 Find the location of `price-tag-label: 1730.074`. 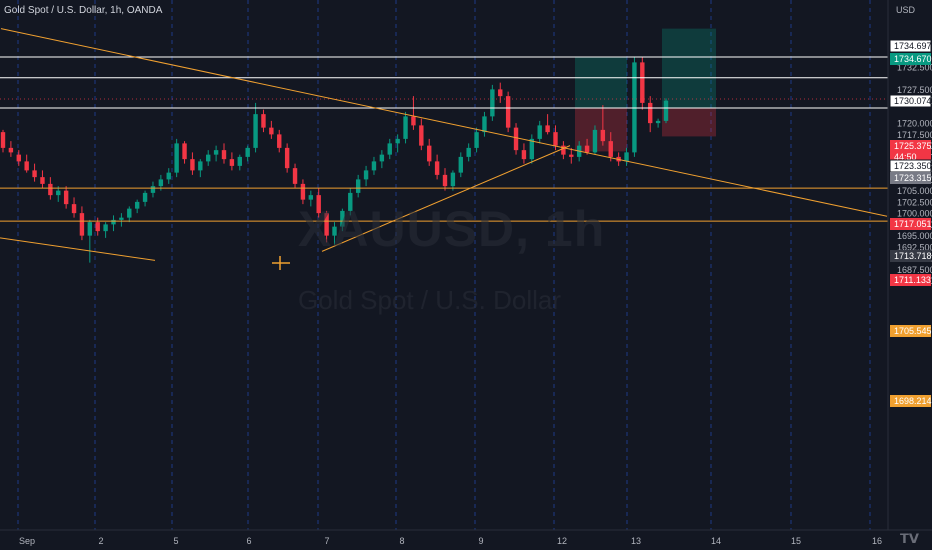

price-tag-label: 1730.074 is located at coordinates (913, 101).